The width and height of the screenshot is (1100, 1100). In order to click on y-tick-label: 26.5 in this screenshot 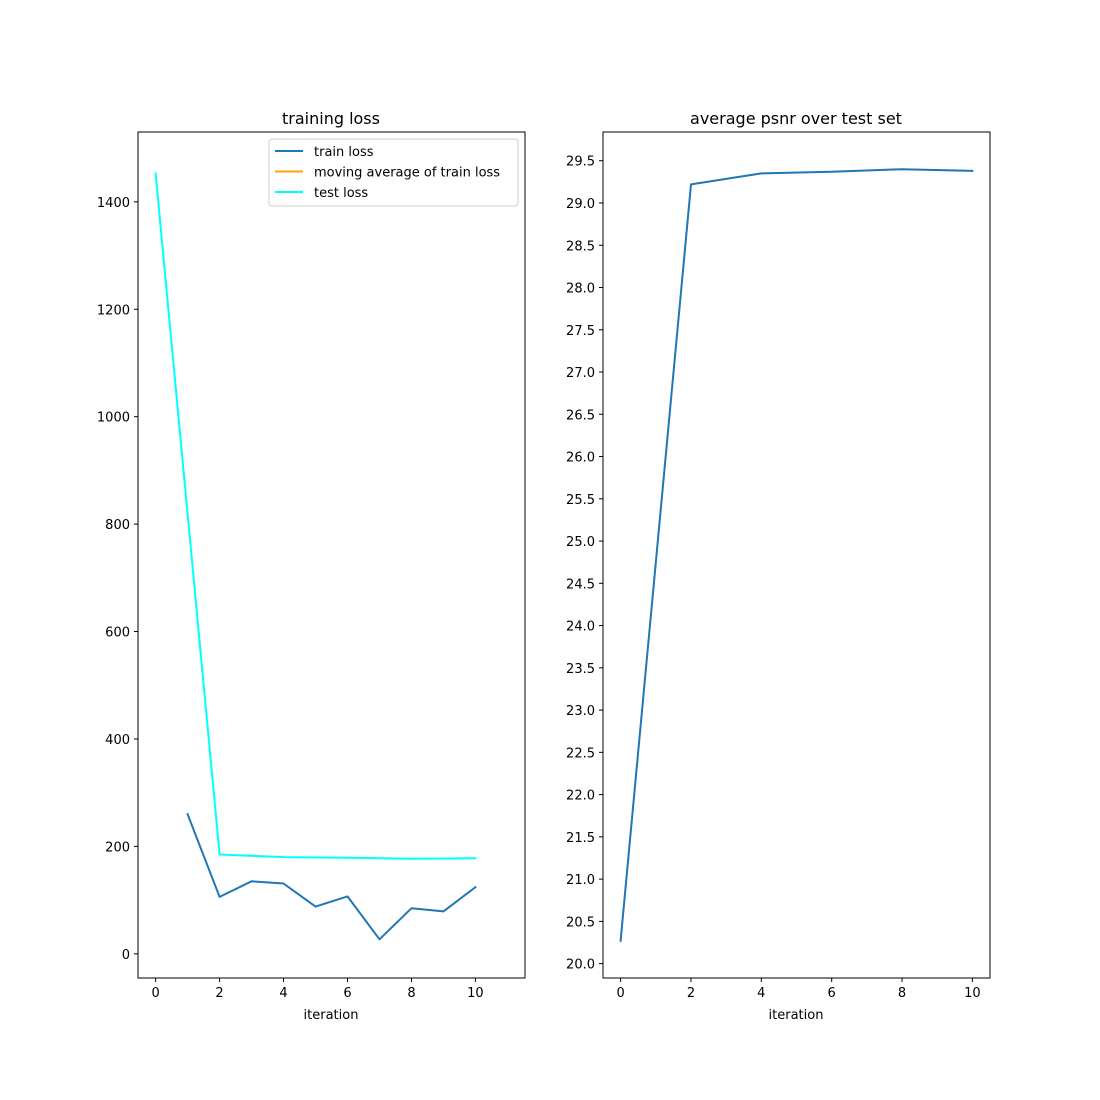, I will do `click(580, 415)`.